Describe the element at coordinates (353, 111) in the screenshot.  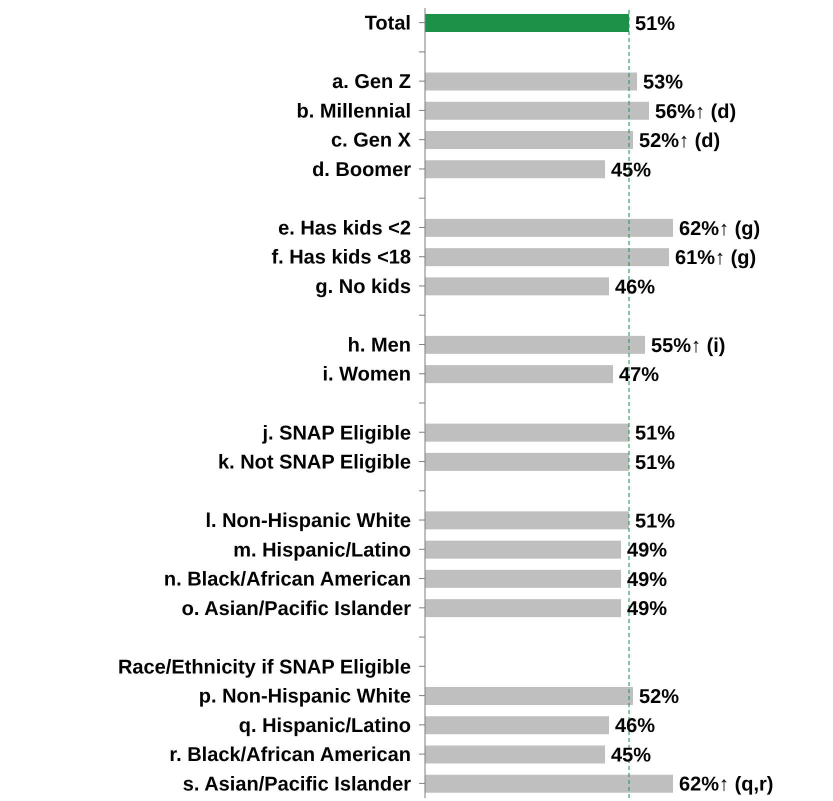
I see `y-tick-label: b. Millennial` at that location.